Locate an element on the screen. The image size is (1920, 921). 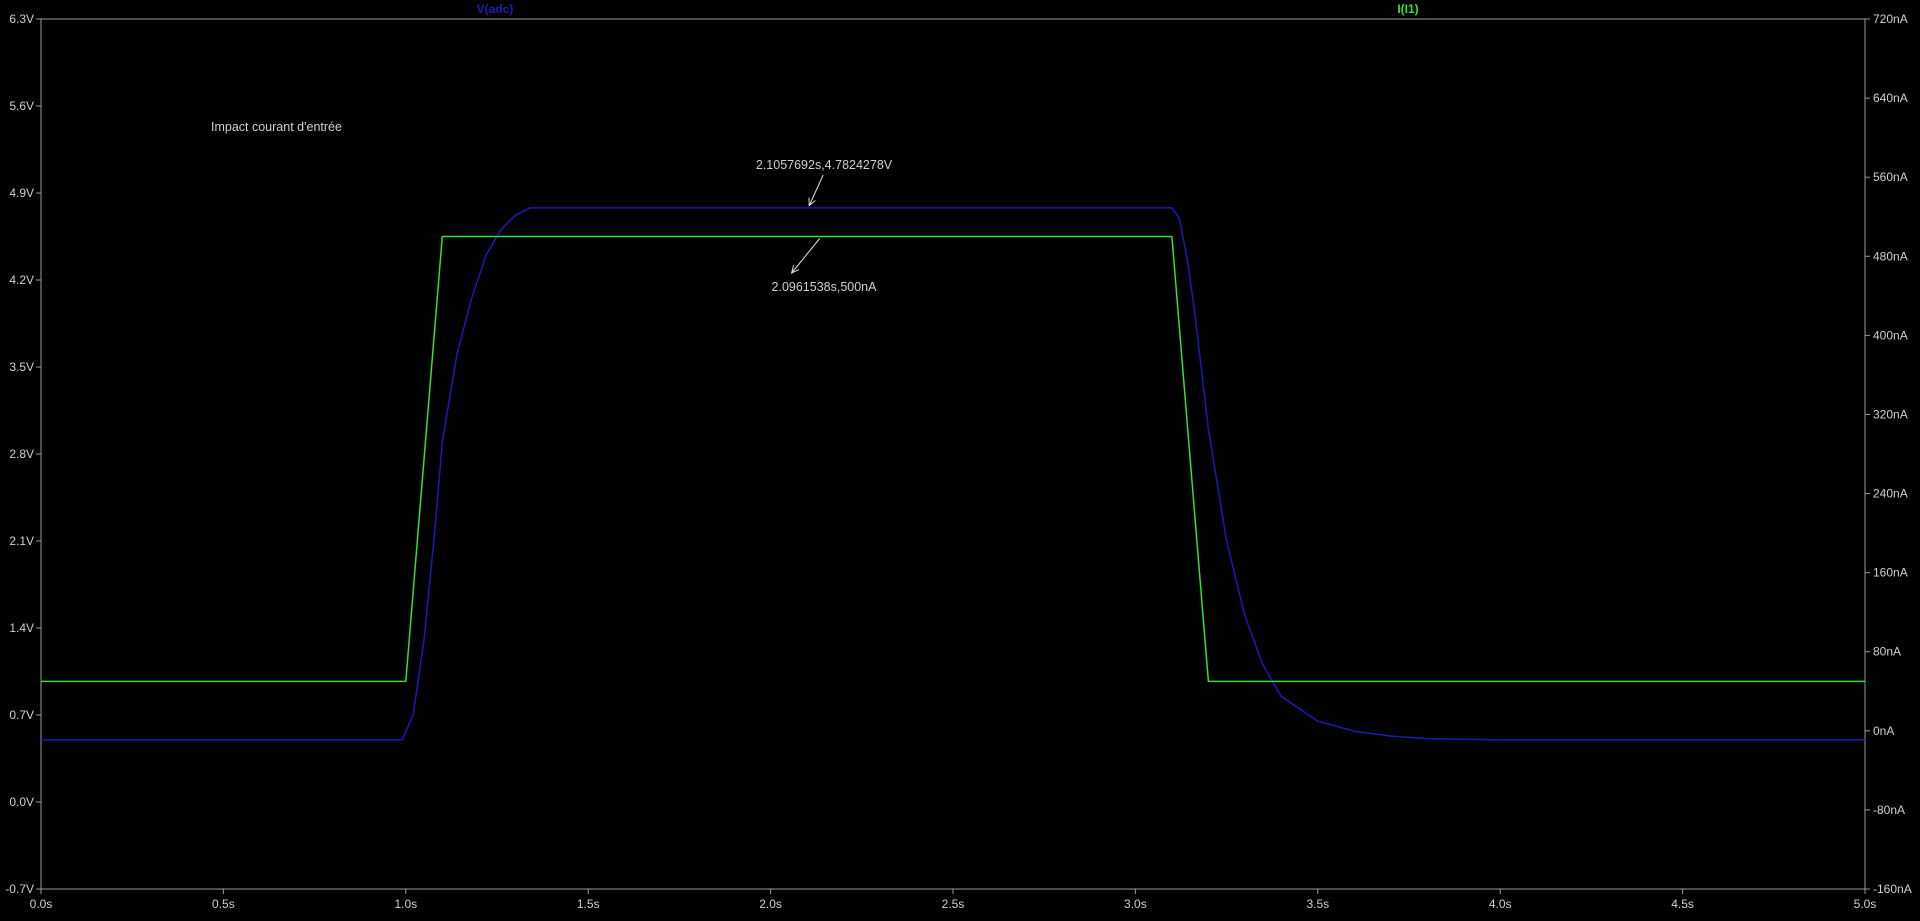
left-tick-label: 0.0V is located at coordinates (21, 802).